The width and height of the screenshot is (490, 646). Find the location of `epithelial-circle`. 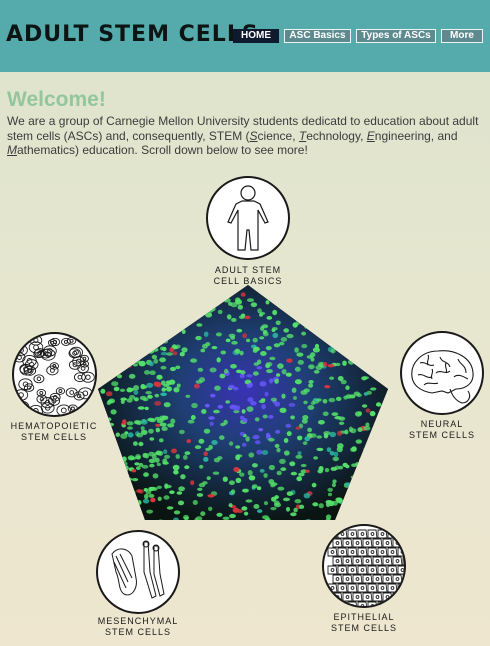

epithelial-circle is located at coordinates (364, 566).